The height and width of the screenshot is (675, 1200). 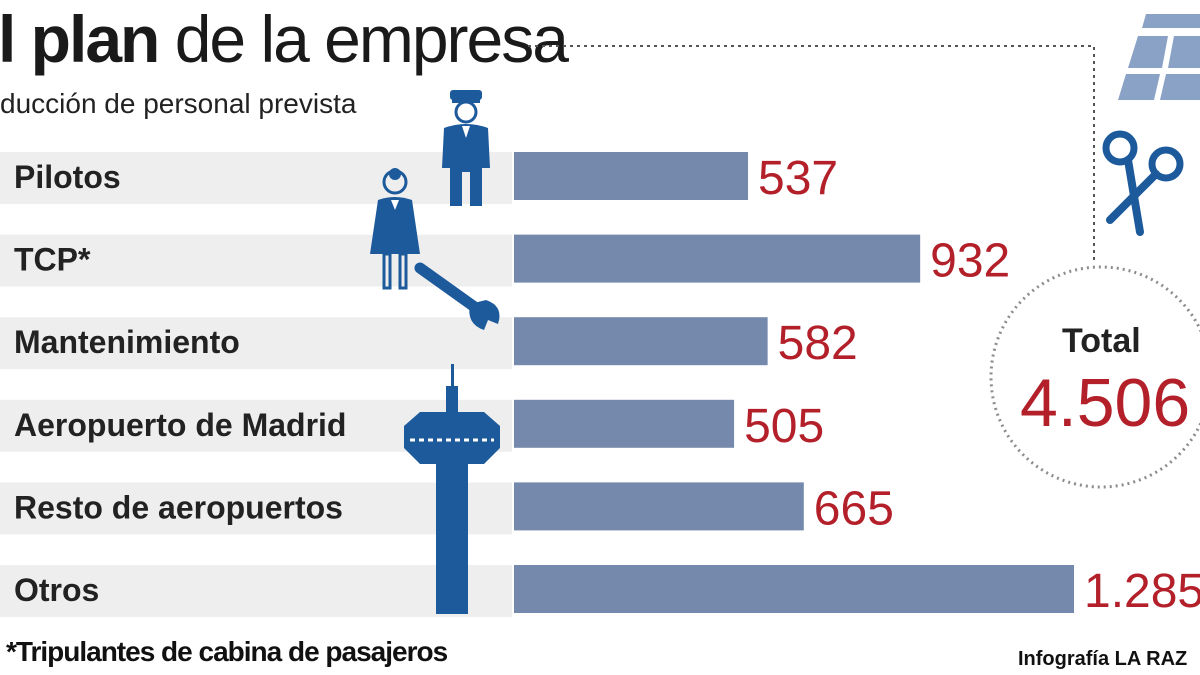 What do you see at coordinates (67, 177) in the screenshot?
I see `category-label: Pilotos` at bounding box center [67, 177].